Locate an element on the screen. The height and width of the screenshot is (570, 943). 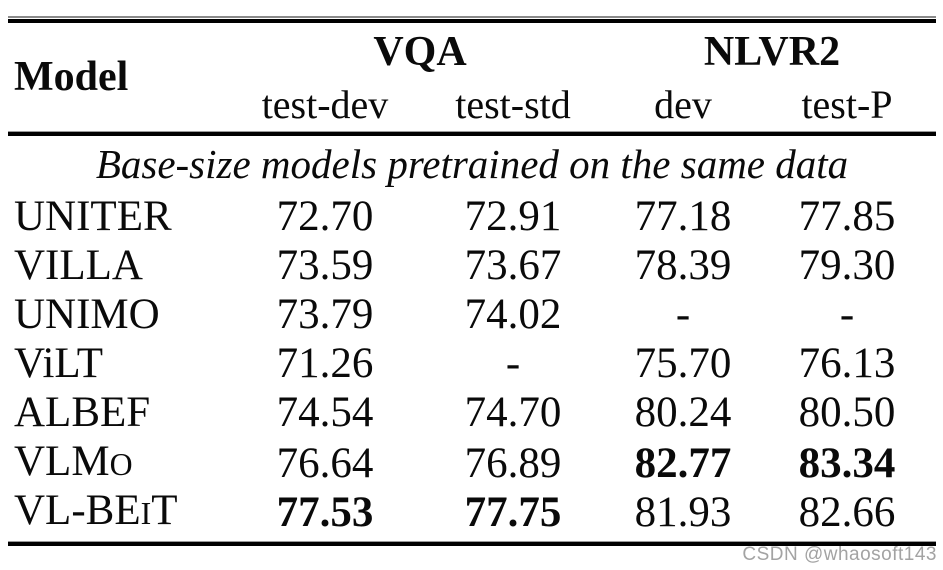
metric-value: 73.59 is located at coordinates (325, 265).